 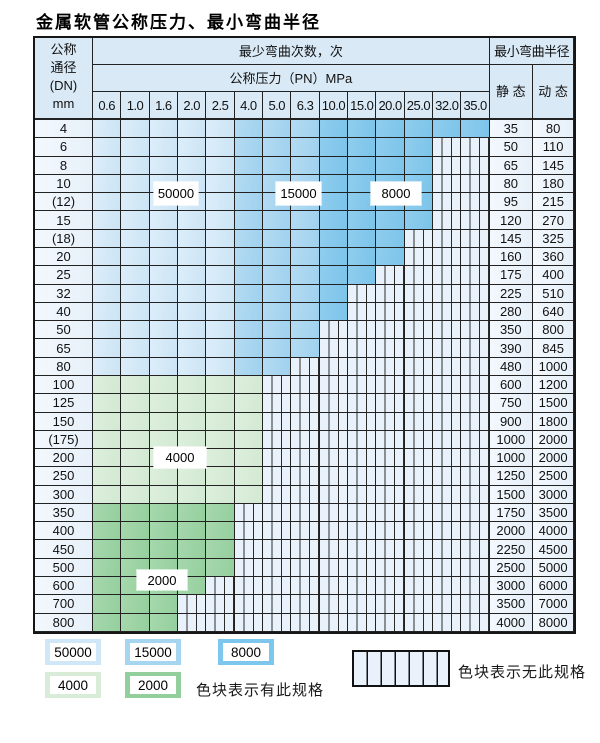 What do you see at coordinates (176, 193) in the screenshot?
I see `cycle-label-50000: 50000` at bounding box center [176, 193].